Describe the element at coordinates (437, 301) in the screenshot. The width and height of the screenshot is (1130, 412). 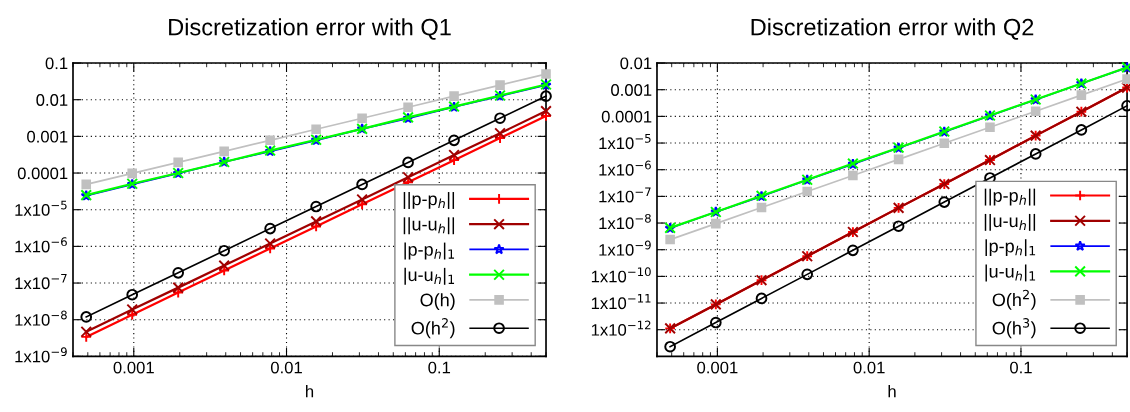
I see `legend-label: O(h)` at that location.